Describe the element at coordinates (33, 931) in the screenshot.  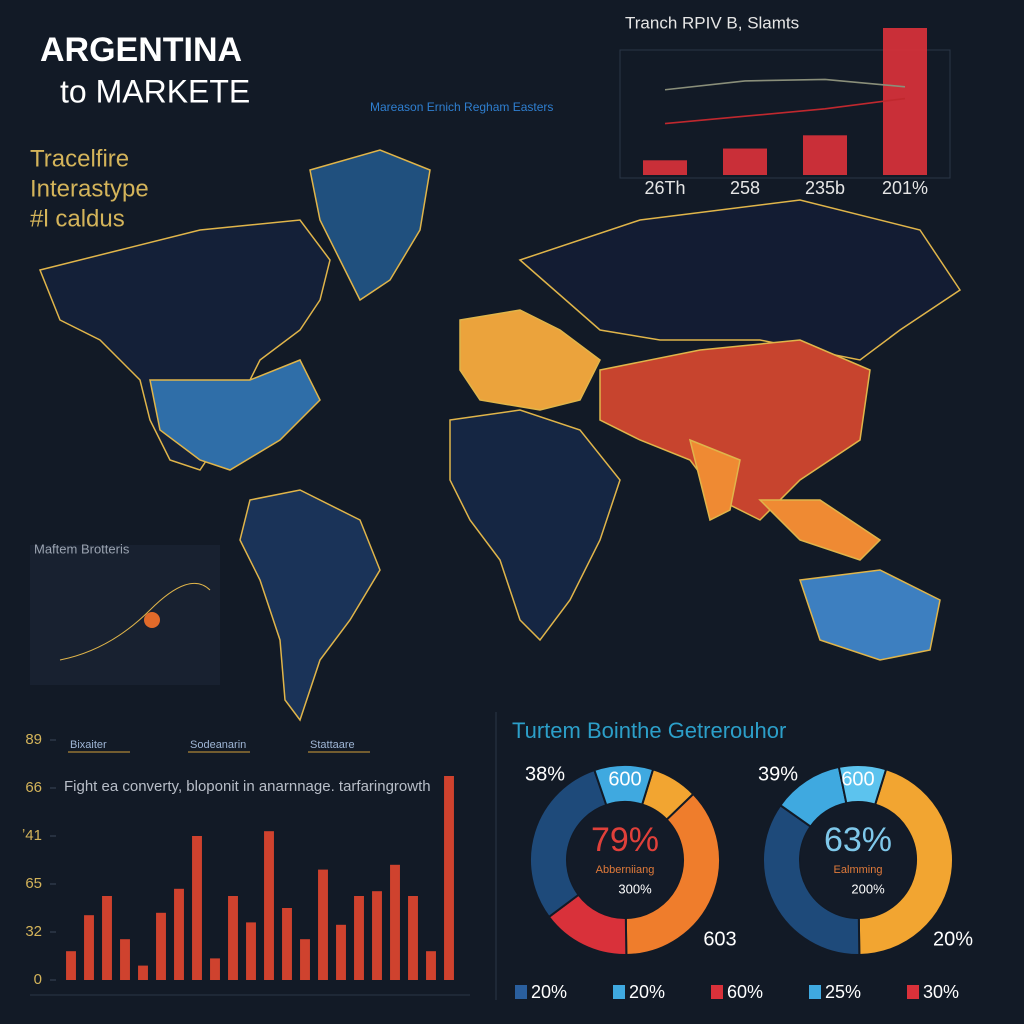
I see `y-tick-label: 32` at that location.